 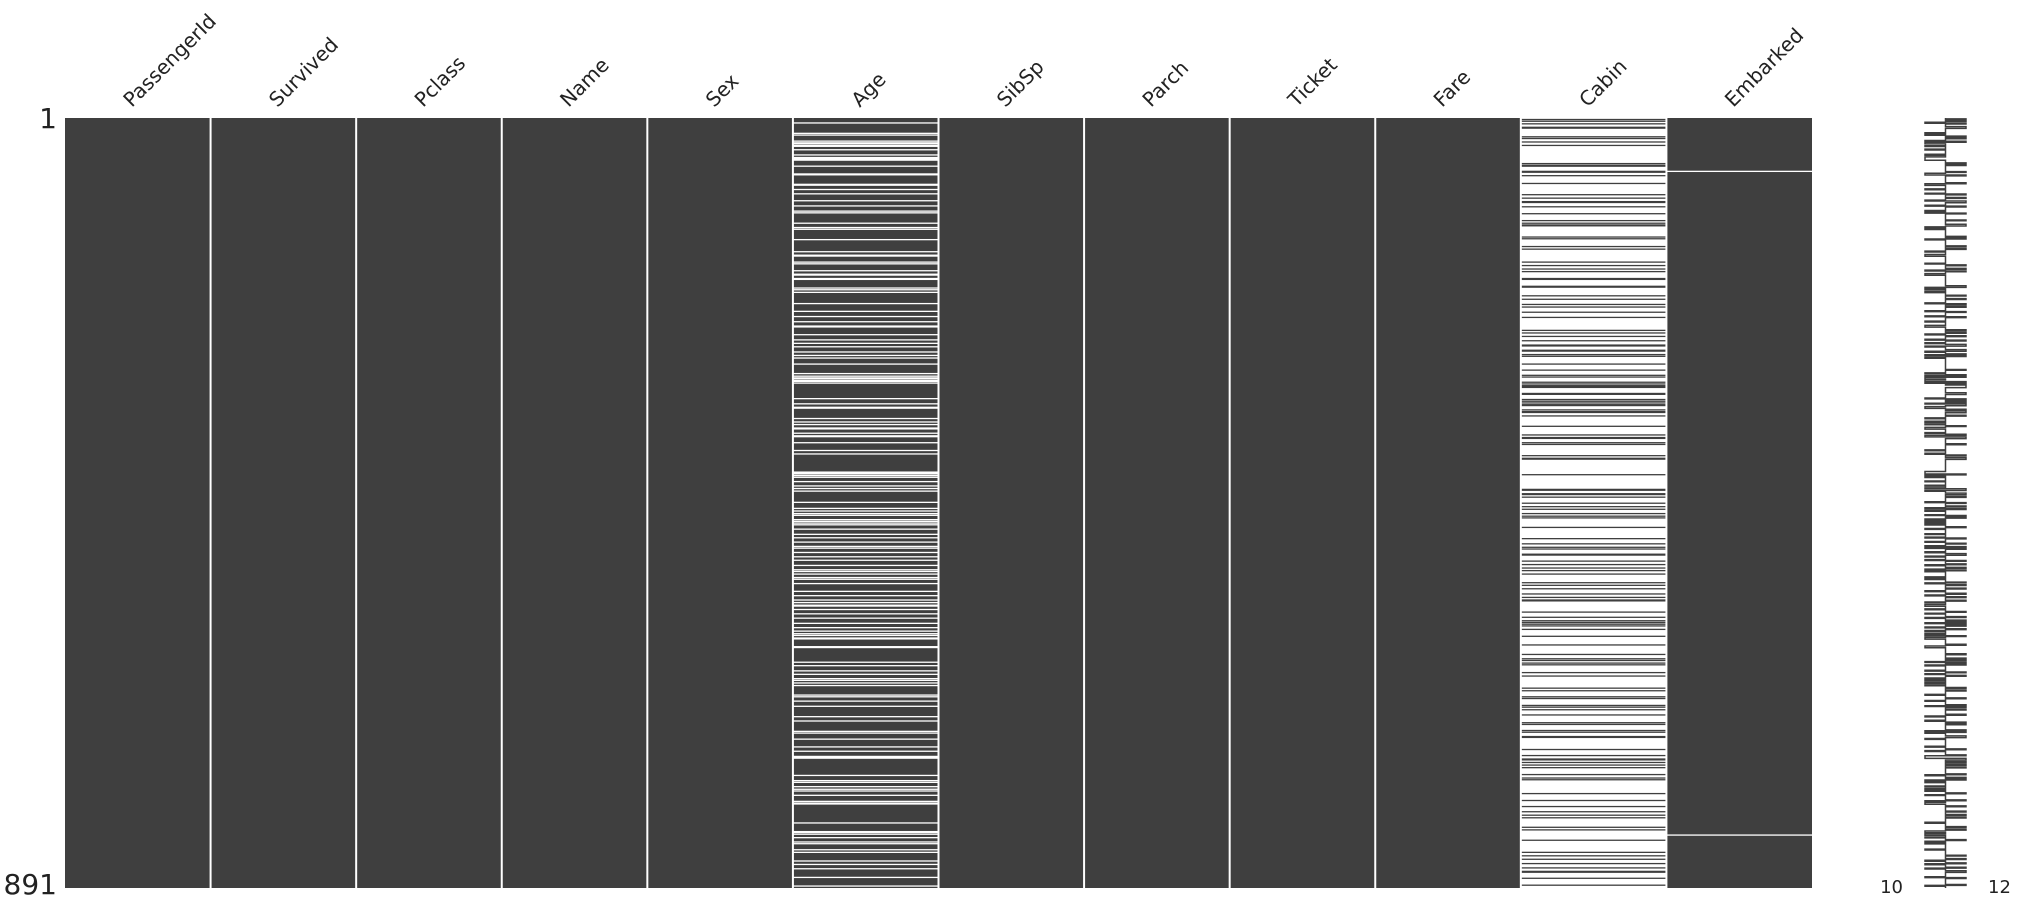 I want to click on row-label: 1, so click(x=48, y=118).